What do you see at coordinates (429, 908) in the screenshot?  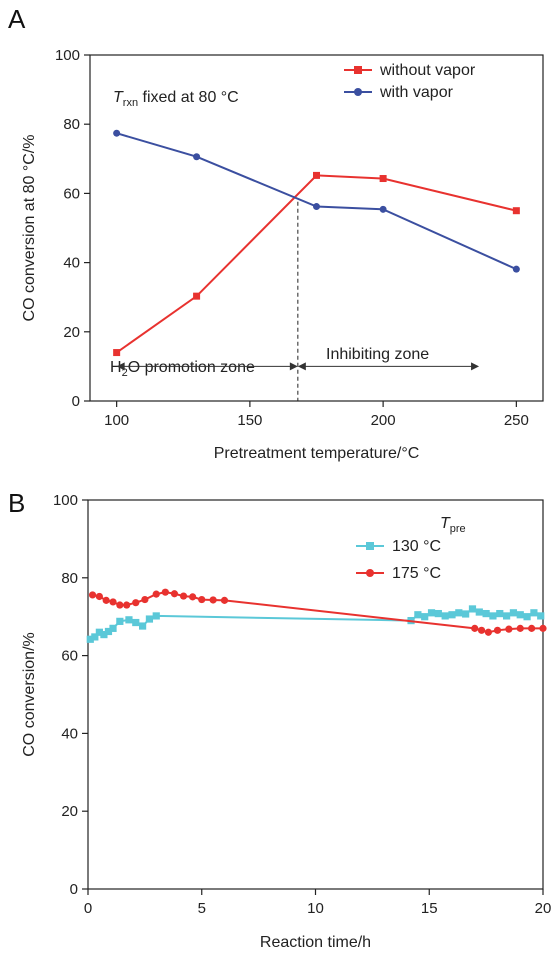 I see `x-tick-label: 15` at bounding box center [429, 908].